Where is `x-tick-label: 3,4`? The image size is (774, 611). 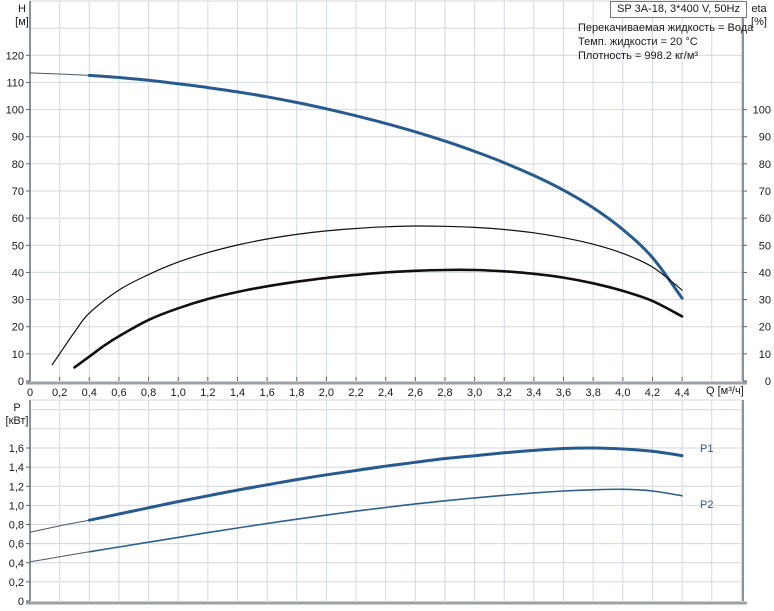
x-tick-label: 3,4 is located at coordinates (533, 393).